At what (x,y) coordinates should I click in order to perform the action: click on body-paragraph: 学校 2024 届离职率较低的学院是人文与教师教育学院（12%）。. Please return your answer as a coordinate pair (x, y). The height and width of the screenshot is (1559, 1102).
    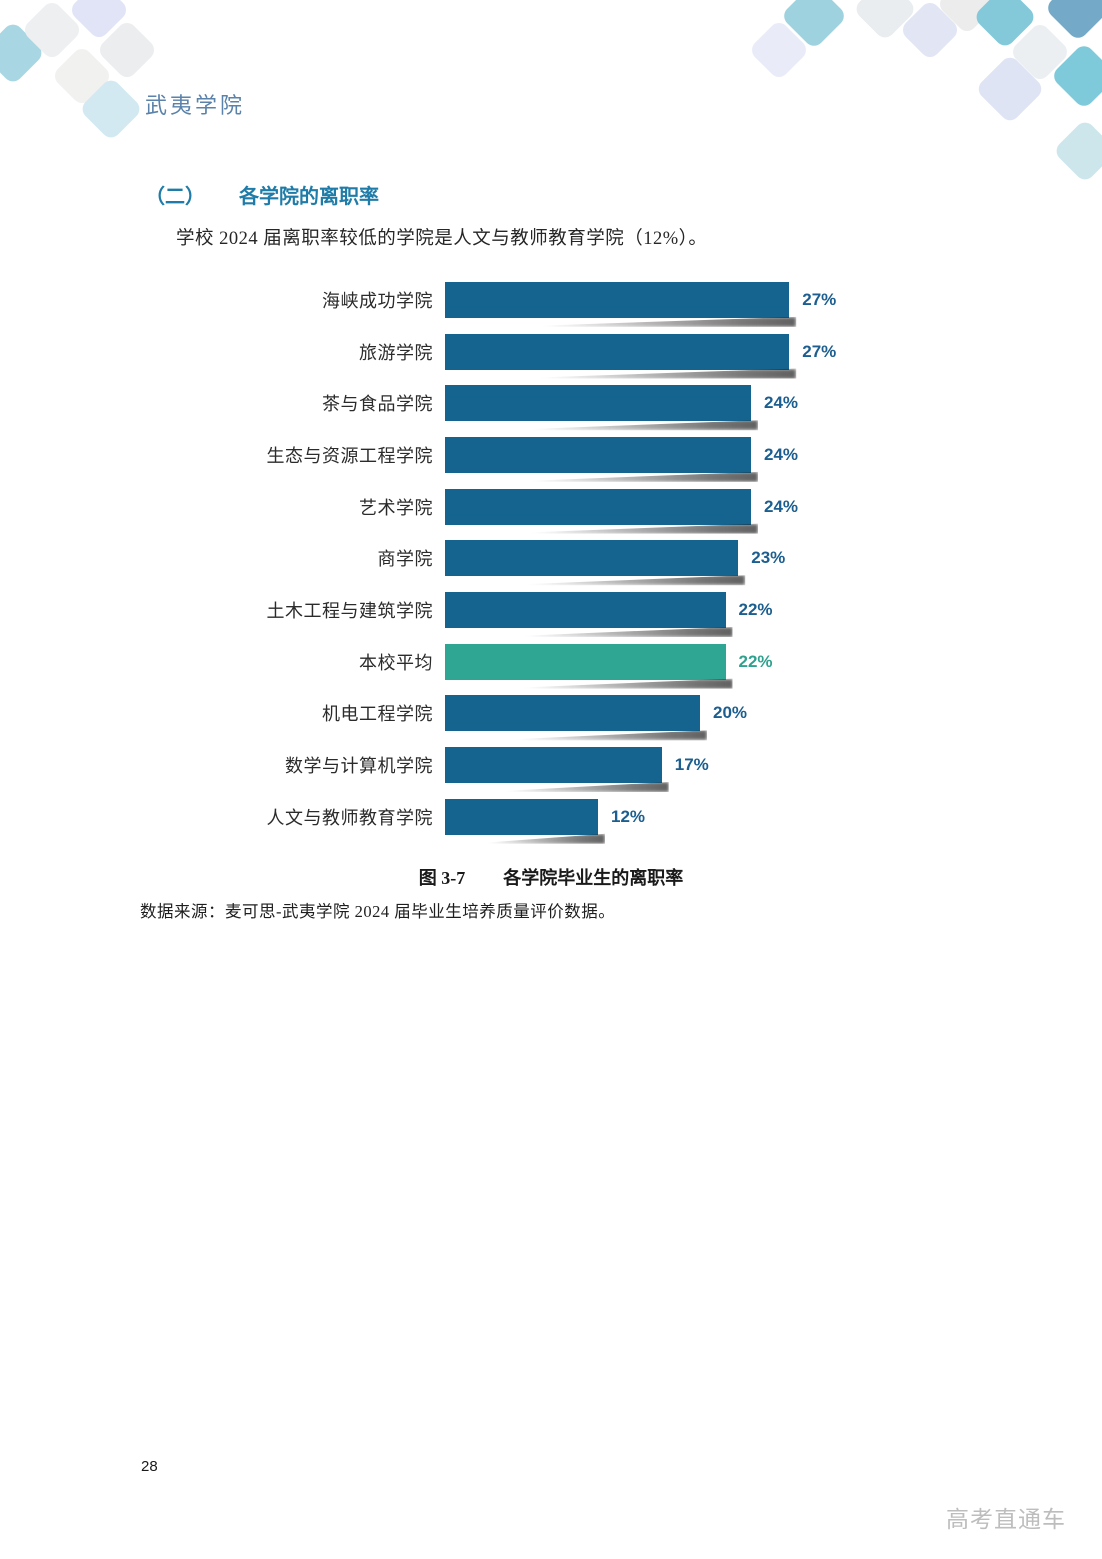
    Looking at the image, I should click on (442, 239).